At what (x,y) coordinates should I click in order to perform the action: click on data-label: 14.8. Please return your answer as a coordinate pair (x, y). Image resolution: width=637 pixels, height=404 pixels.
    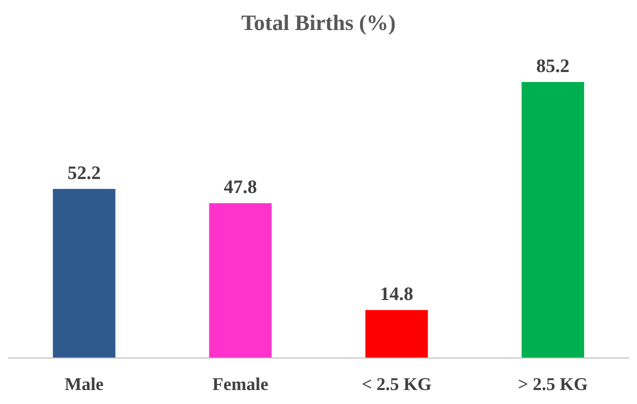
    Looking at the image, I should click on (397, 295).